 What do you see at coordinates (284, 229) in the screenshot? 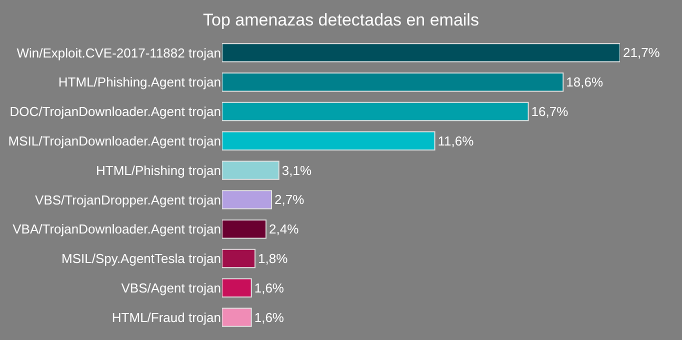
I see `data-label: 2,4%` at bounding box center [284, 229].